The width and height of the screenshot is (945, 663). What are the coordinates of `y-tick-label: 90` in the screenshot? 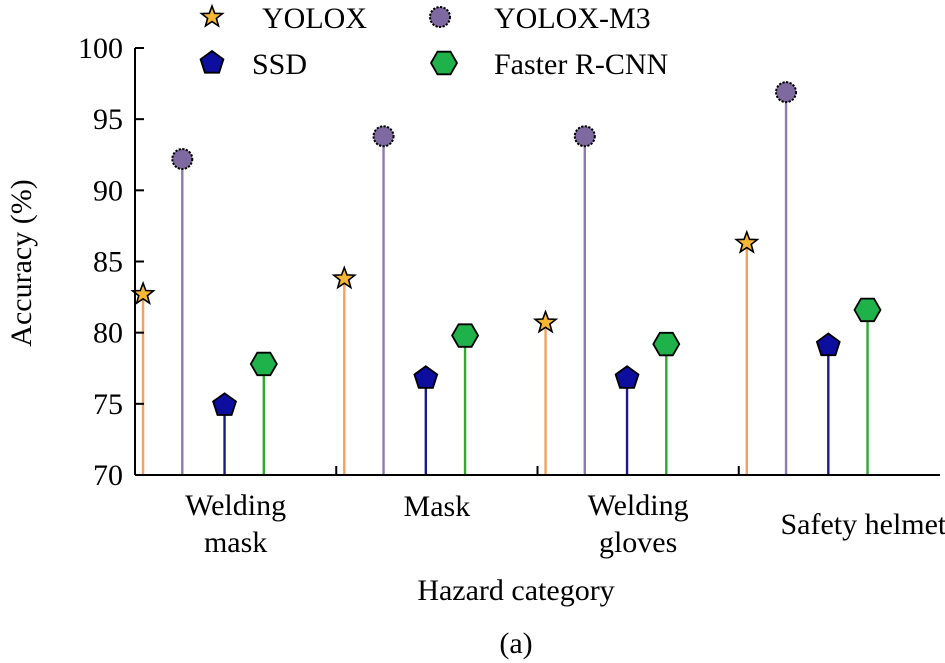 It's located at (108, 190).